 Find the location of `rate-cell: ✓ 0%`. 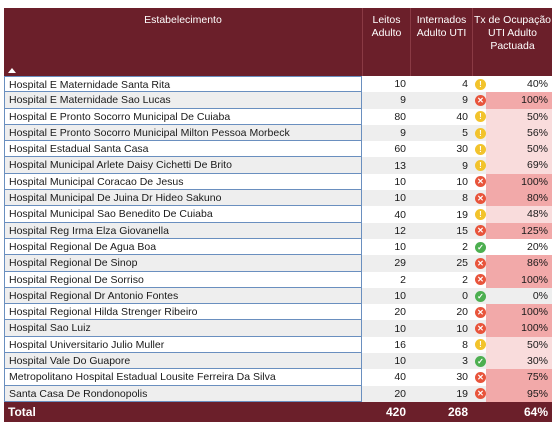

rate-cell: ✓ 0% is located at coordinates (512, 296).